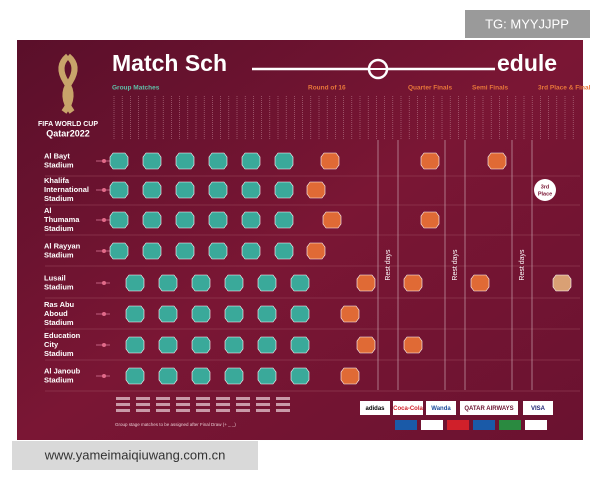 The height and width of the screenshot is (485, 600). I want to click on stage-label: Semi Finals, so click(490, 88).